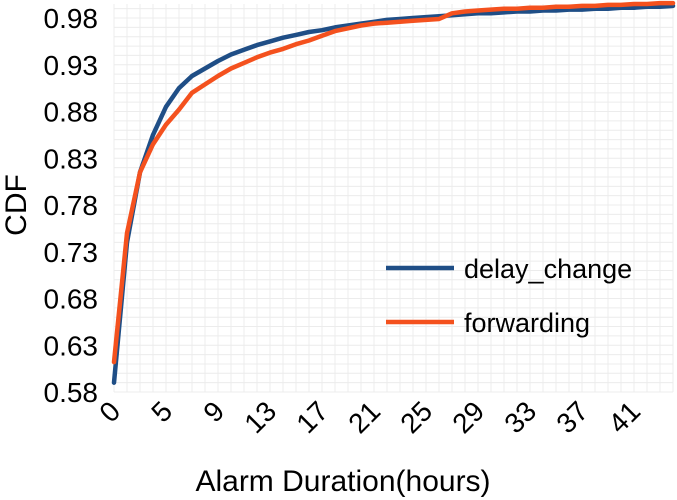 This screenshot has width=677, height=500. I want to click on y-tick-label: 0.78, so click(71, 205).